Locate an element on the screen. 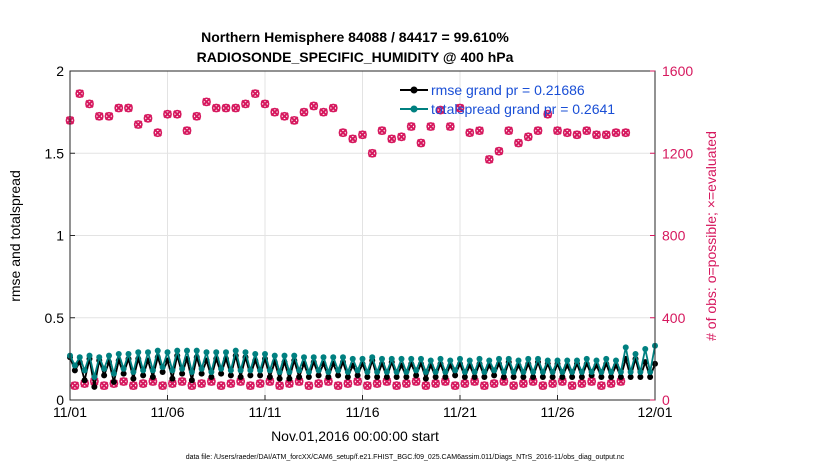  x-tick-label: 11/26 is located at coordinates (558, 412).